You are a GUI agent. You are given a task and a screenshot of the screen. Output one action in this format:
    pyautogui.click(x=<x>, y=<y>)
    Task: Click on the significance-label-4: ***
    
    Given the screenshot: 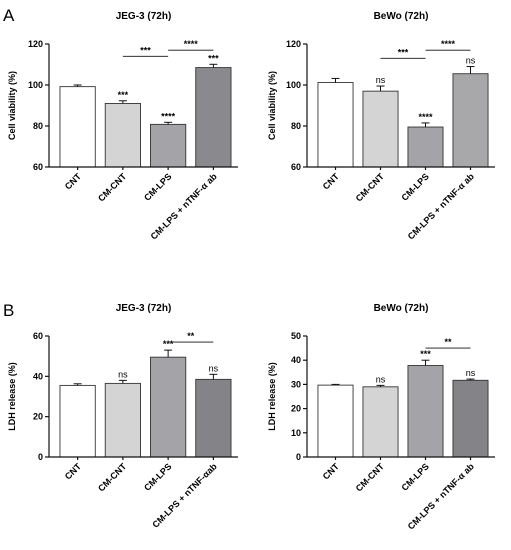 What is the action you would take?
    pyautogui.click(x=213, y=58)
    